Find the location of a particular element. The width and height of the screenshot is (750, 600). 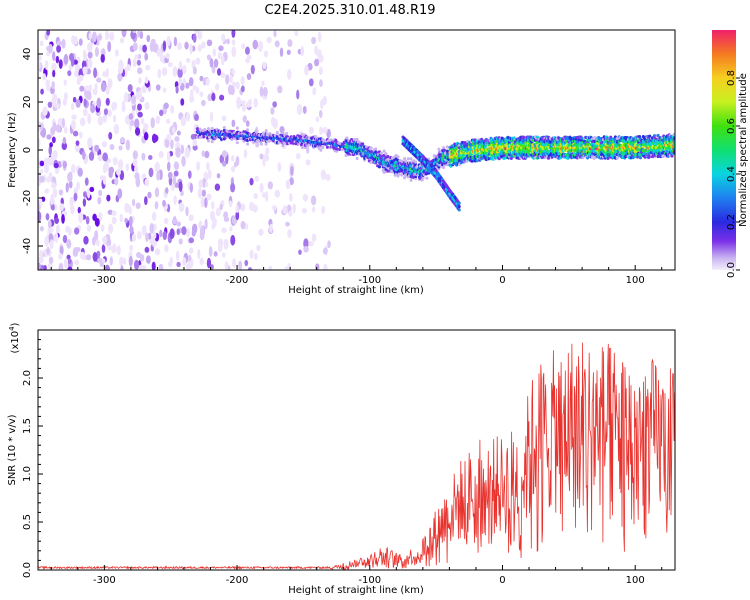

top-xtick-label: -200 is located at coordinates (237, 280).